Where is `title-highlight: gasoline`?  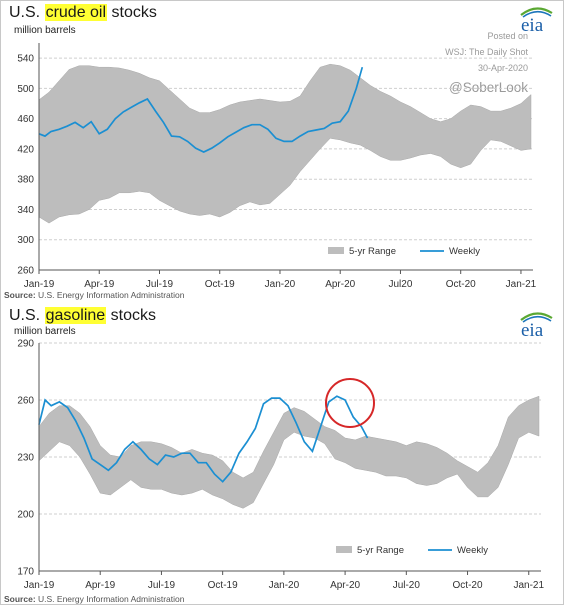 title-highlight: gasoline is located at coordinates (75, 315).